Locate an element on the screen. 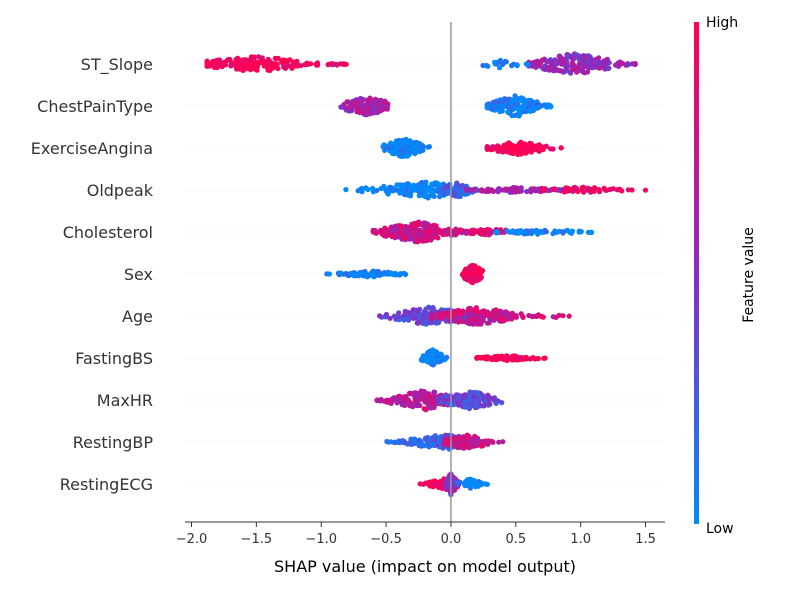 This screenshot has height=590, width=800. colorbar: High Low Feature value is located at coordinates (725, 276).